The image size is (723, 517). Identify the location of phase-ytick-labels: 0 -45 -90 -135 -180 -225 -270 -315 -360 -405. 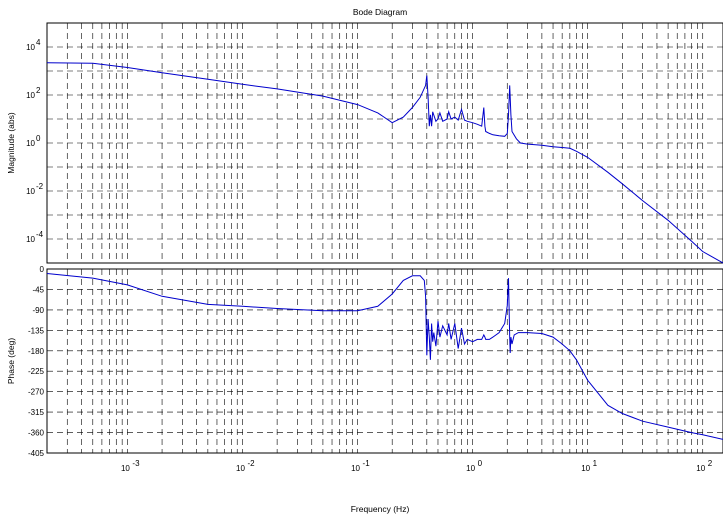
(36, 361).